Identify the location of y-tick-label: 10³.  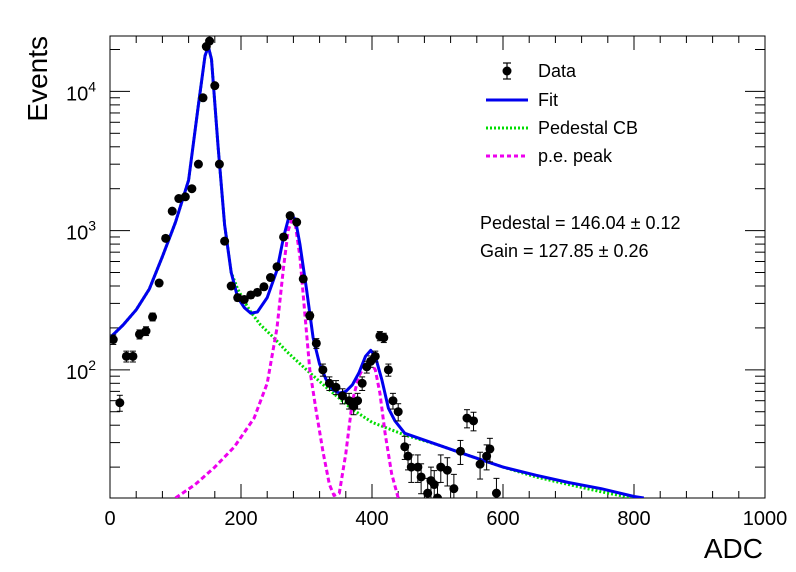
(81, 231).